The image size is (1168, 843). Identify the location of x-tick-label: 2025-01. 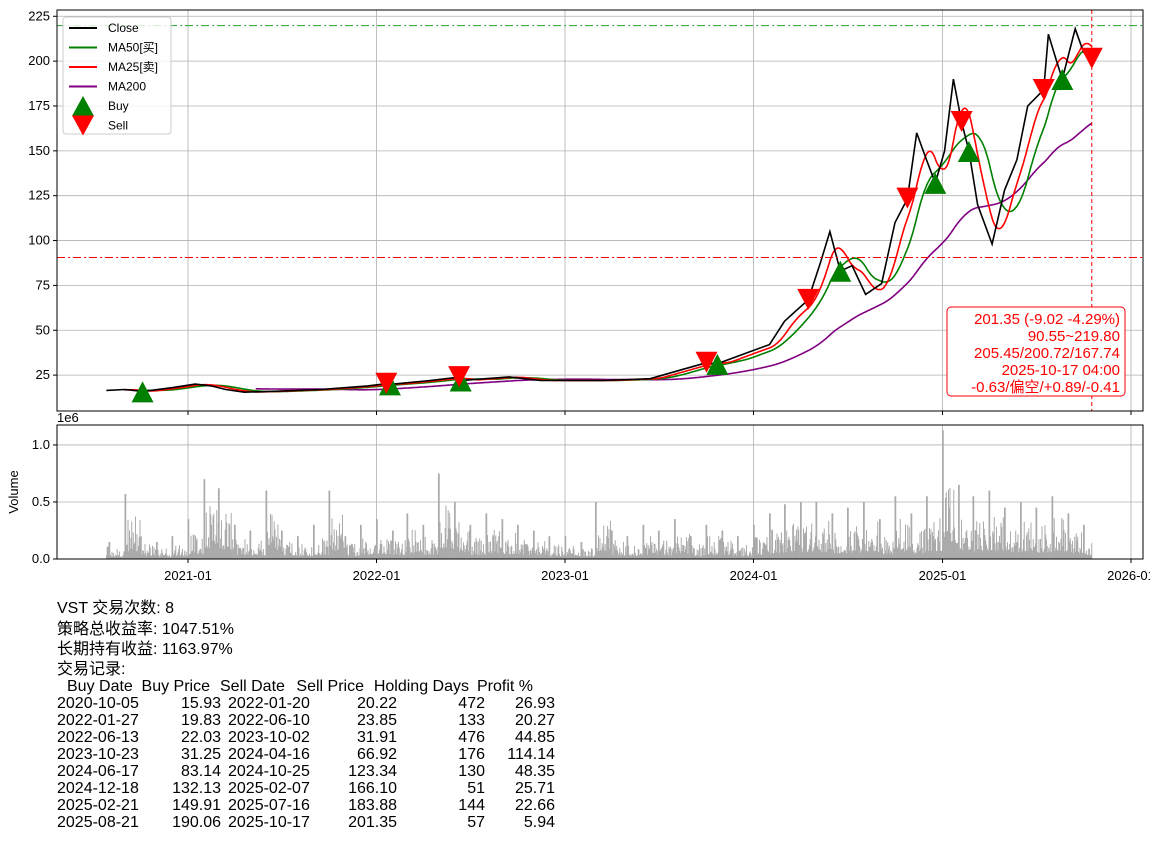
(943, 575).